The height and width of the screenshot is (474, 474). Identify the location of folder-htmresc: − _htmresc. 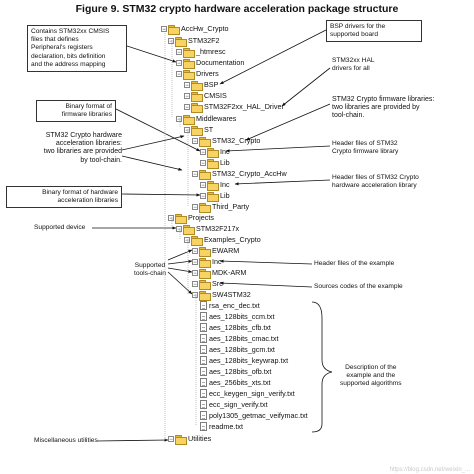
(201, 52).